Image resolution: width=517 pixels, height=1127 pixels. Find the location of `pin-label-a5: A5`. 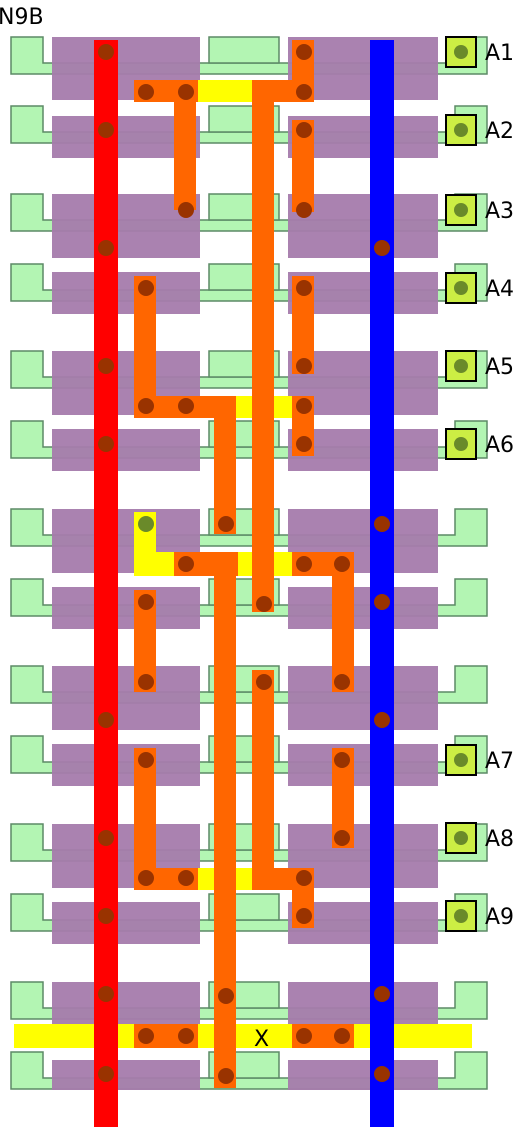

pin-label-a5: A5 is located at coordinates (499, 367).